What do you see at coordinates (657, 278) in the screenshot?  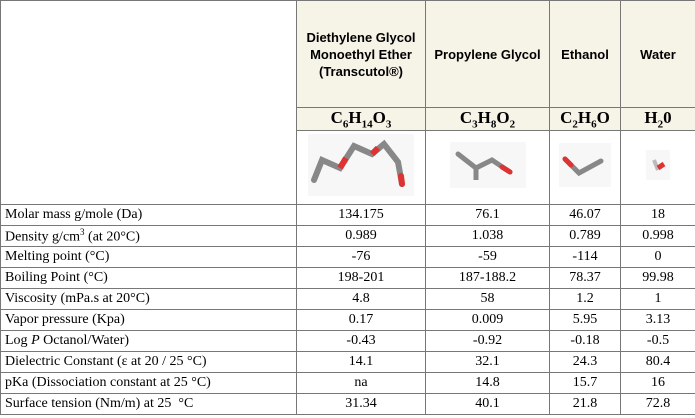 I see `value-cell: 99.98` at bounding box center [657, 278].